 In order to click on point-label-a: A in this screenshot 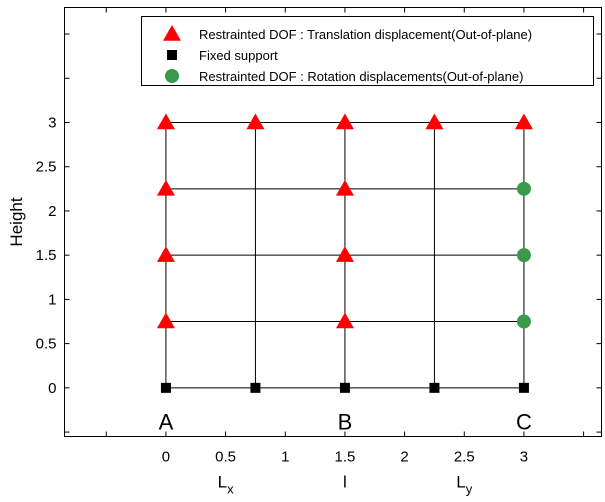, I will do `click(166, 421)`.